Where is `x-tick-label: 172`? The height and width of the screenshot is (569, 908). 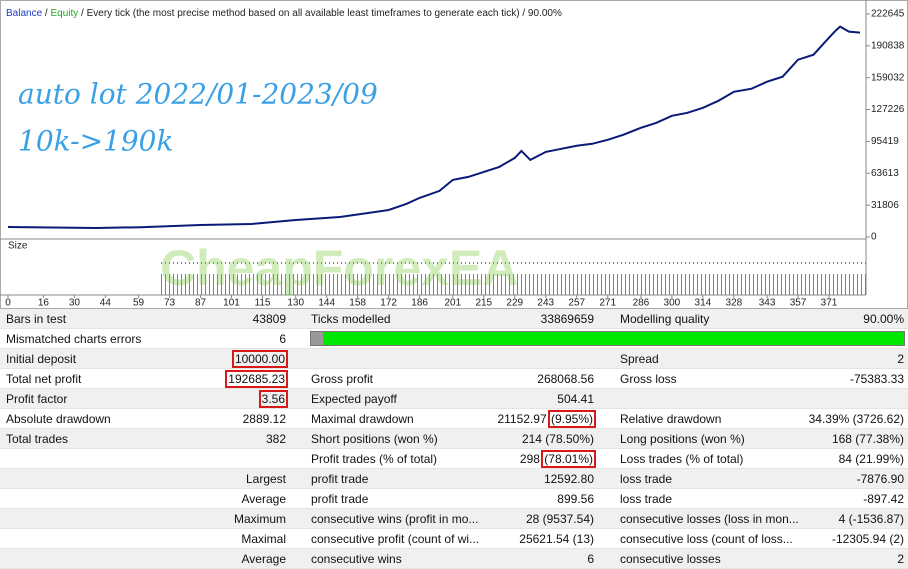
x-tick-label: 172 is located at coordinates (388, 303).